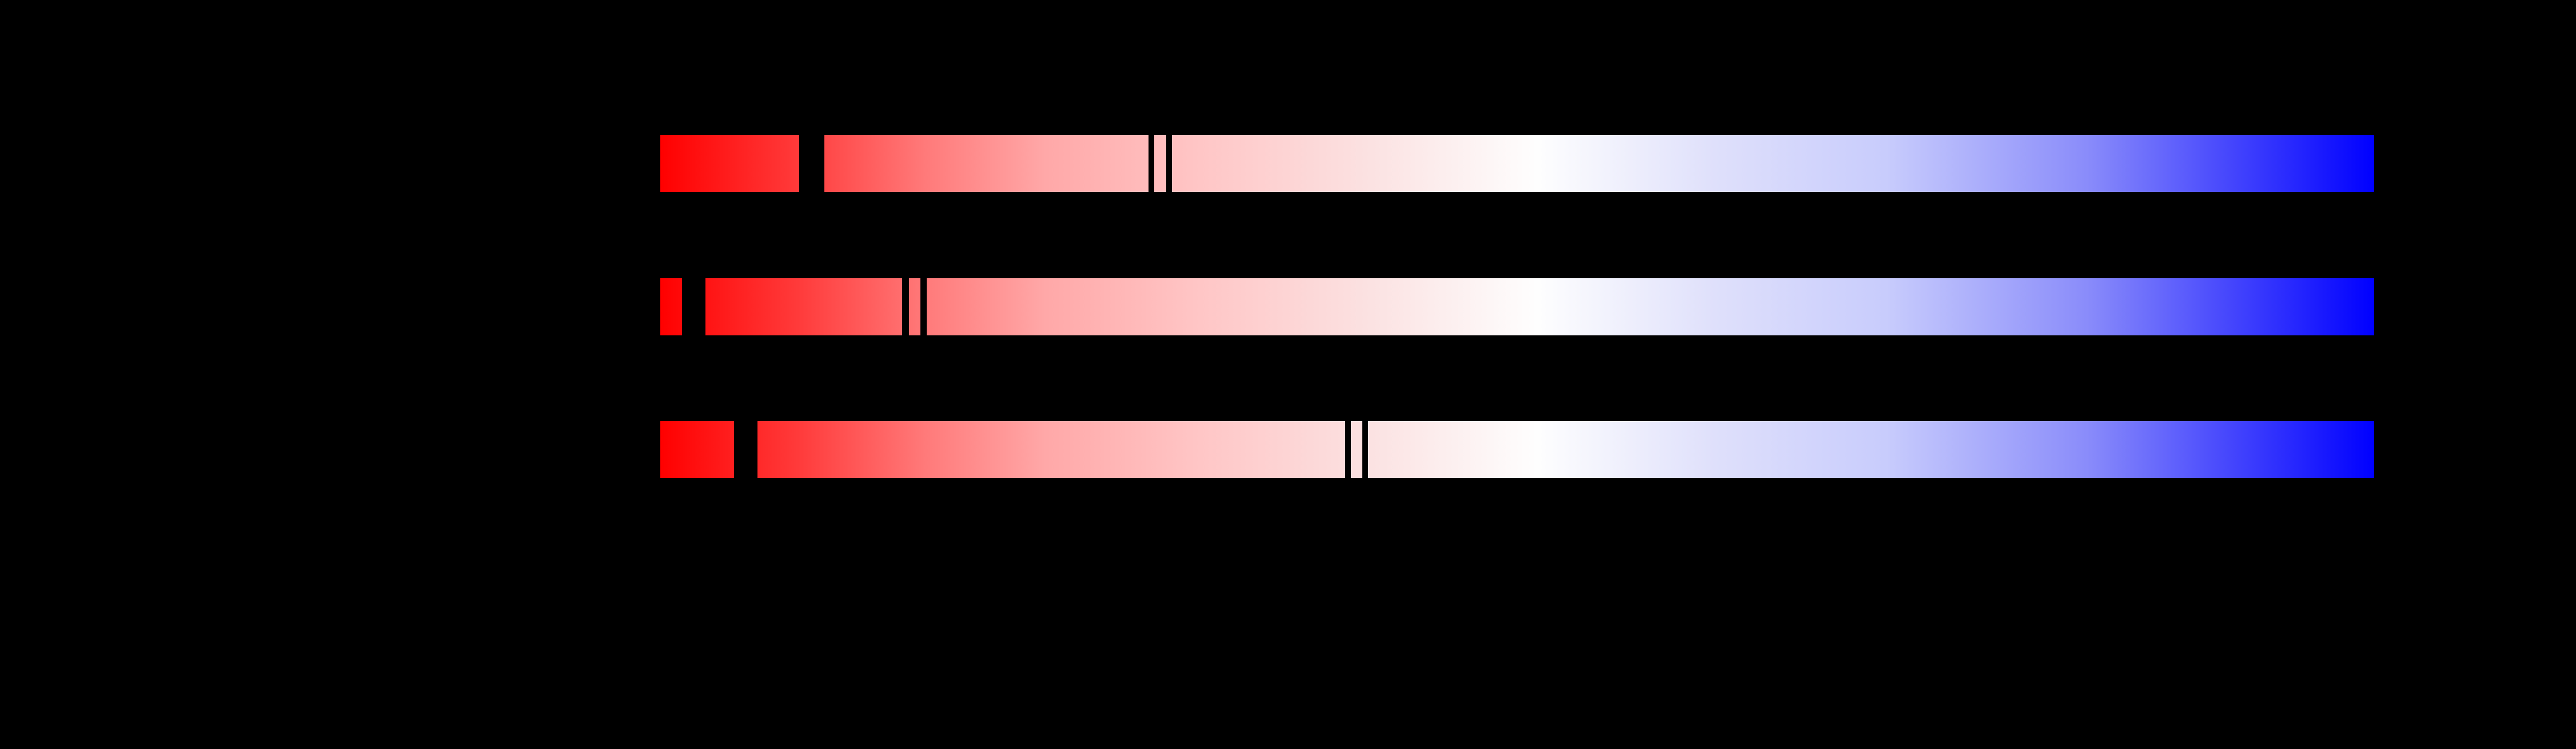 Image resolution: width=2576 pixels, height=749 pixels. Describe the element at coordinates (1517, 164) in the screenshot. I see `gradient-bar-top` at that location.